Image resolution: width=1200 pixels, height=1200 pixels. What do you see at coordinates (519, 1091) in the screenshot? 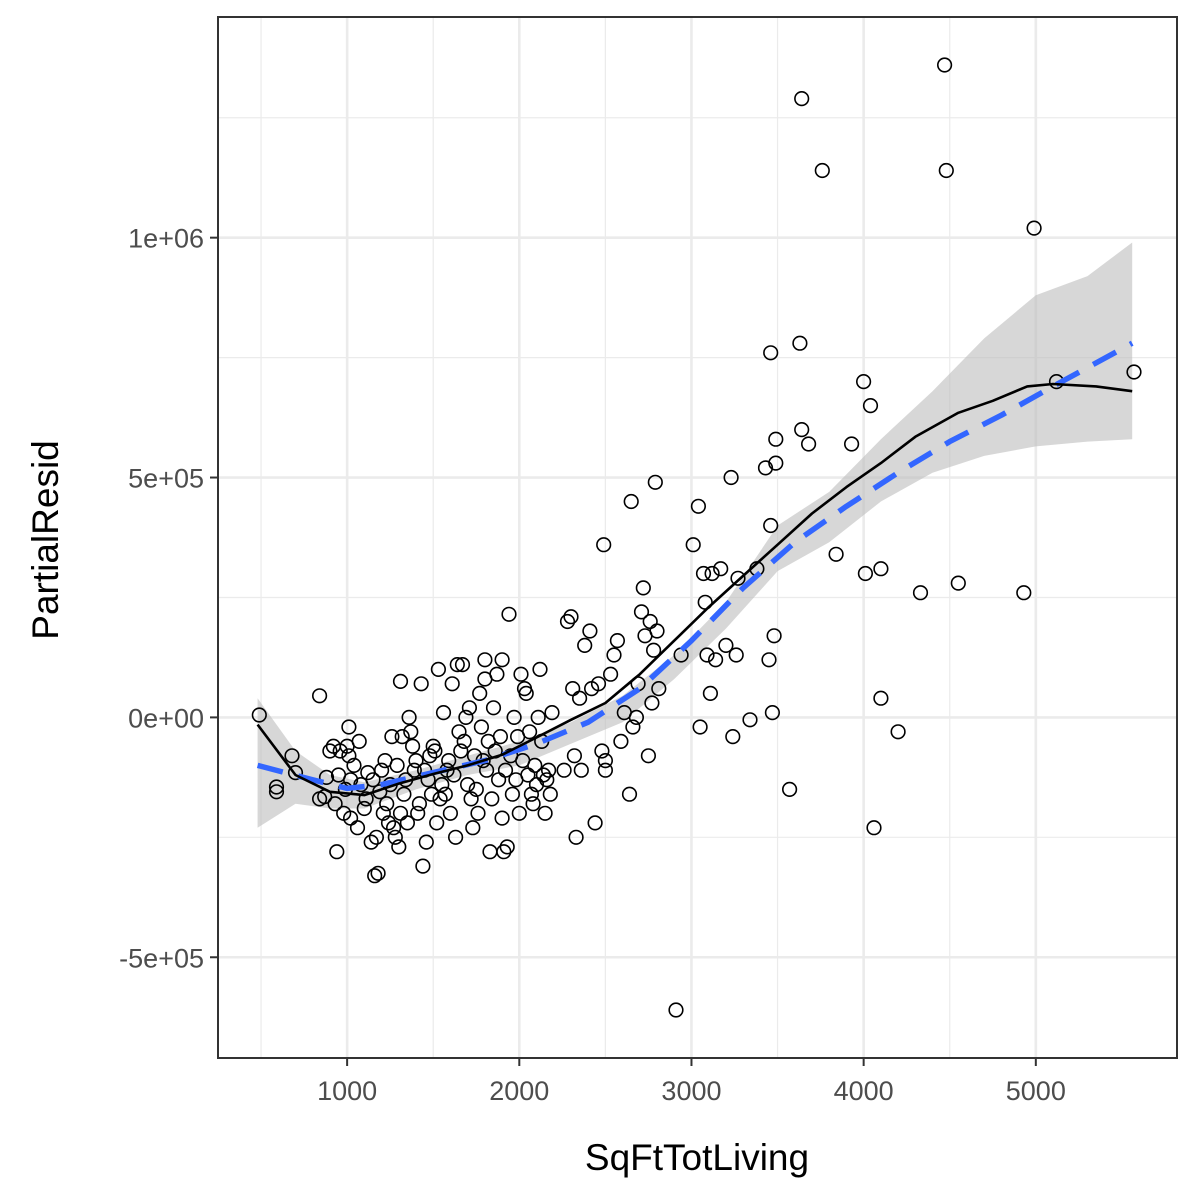
I see `x-tick-label: 2000` at bounding box center [519, 1091].